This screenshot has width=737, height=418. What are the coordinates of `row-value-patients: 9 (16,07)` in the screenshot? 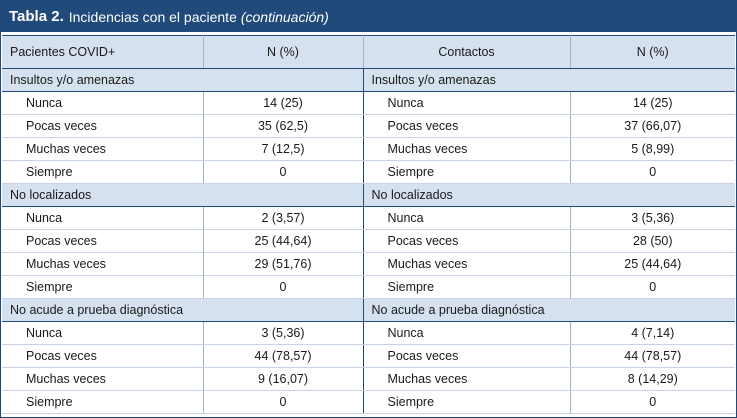 It's located at (283, 379).